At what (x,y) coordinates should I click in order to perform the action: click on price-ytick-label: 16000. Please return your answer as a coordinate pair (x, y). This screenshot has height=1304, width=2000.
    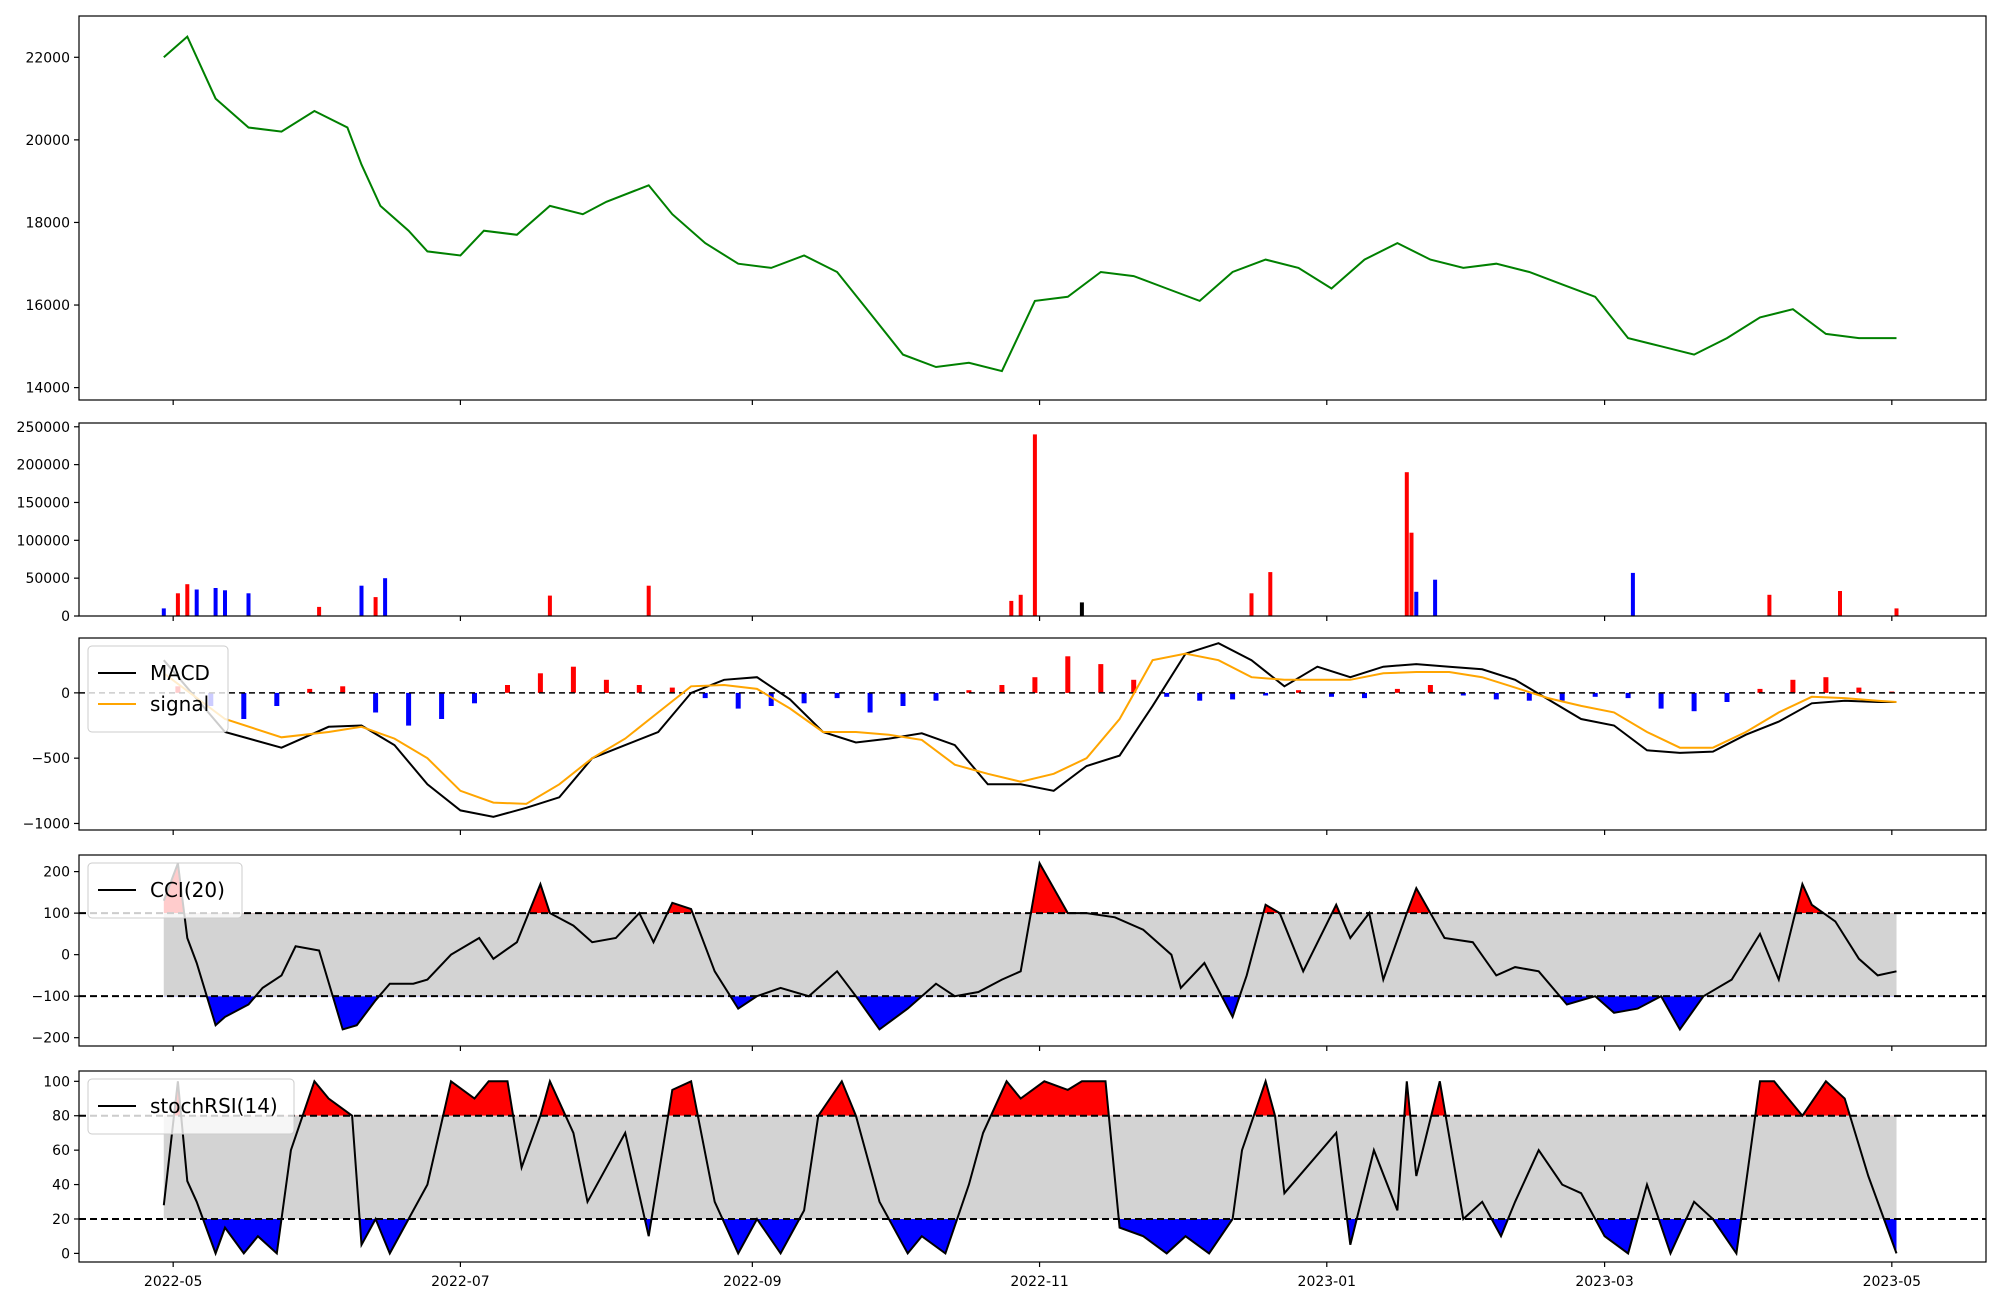
    Looking at the image, I should click on (47, 306).